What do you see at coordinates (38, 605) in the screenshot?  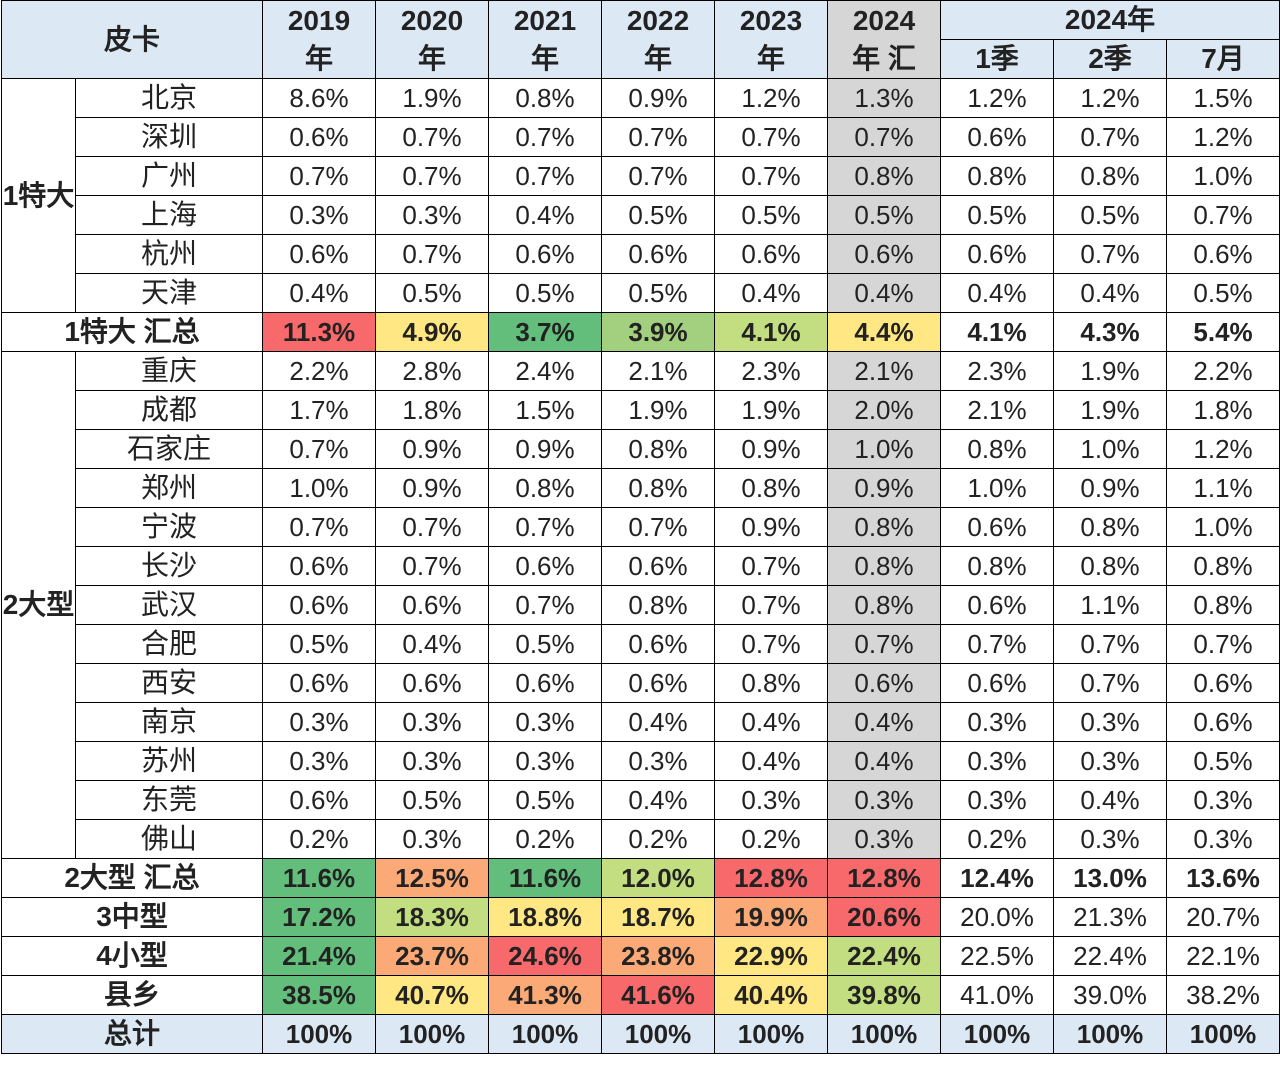 I see `group-label: 2大型` at bounding box center [38, 605].